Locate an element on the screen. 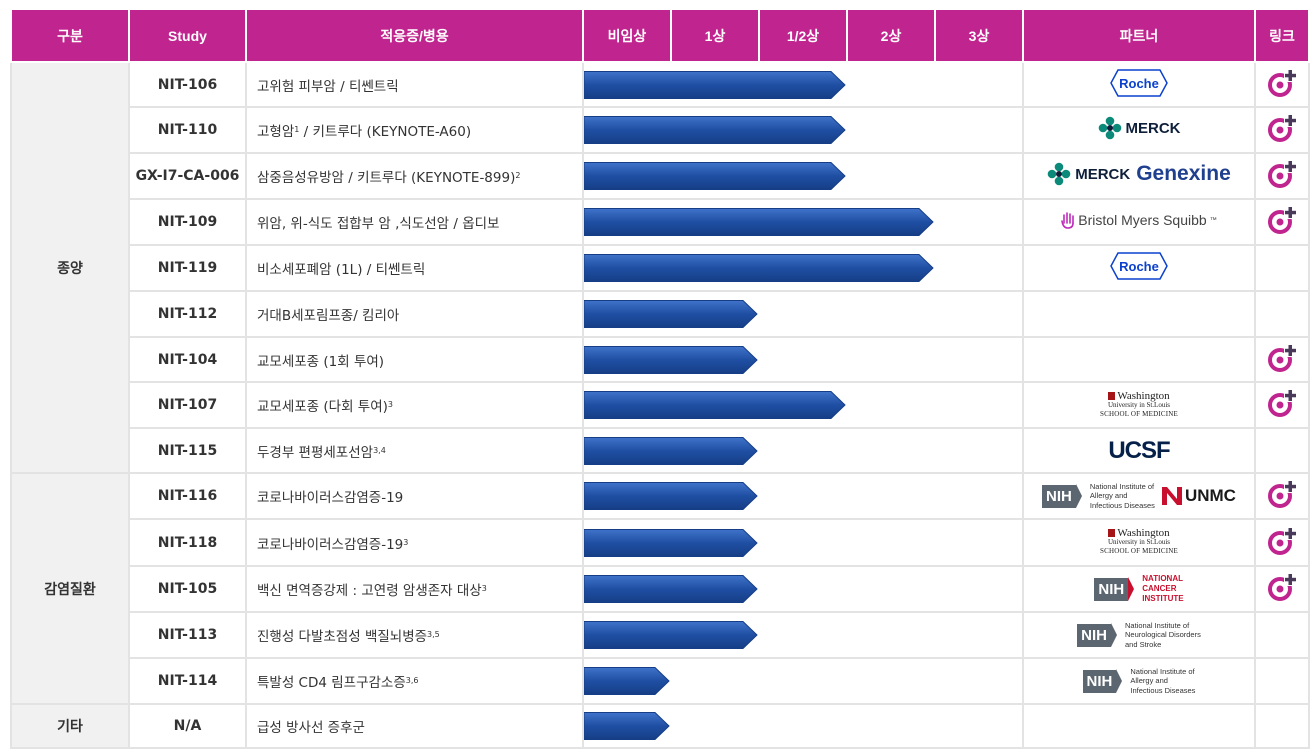  study-id: NIT-109 is located at coordinates (187, 222).